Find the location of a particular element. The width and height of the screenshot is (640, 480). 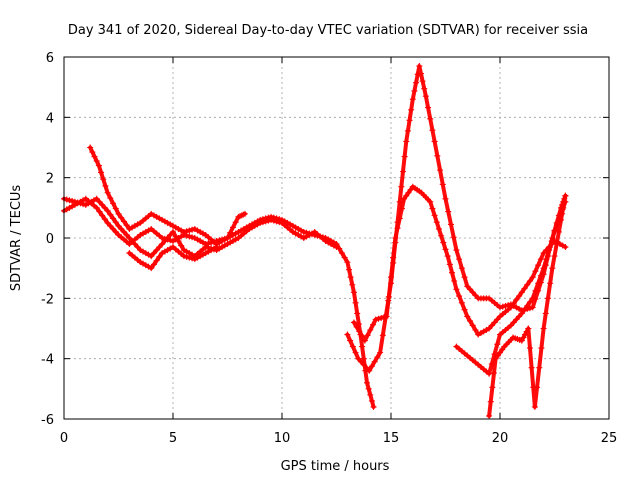

y-tick-label: -6 is located at coordinates (47, 420).